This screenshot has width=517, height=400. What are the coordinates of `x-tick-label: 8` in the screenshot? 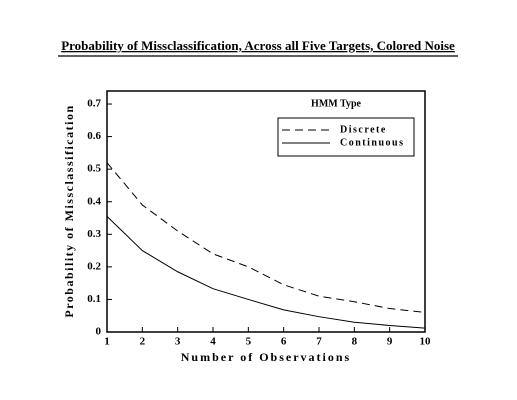 It's located at (355, 342).